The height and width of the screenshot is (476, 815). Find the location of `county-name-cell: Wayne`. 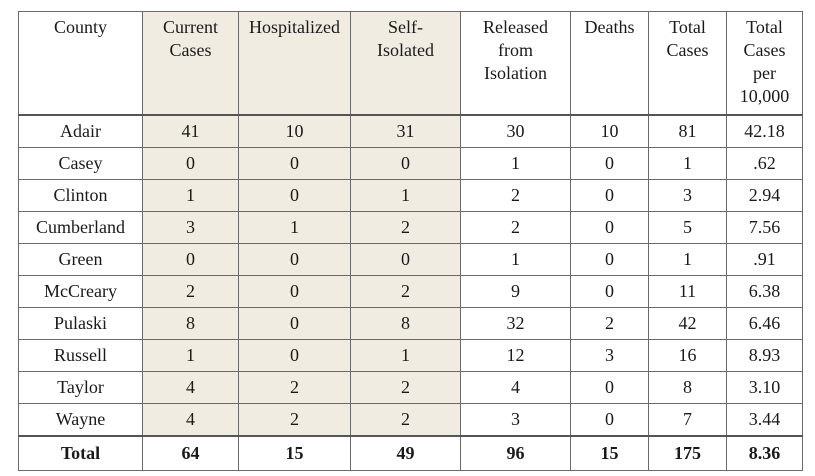

county-name-cell: Wayne is located at coordinates (80, 419).